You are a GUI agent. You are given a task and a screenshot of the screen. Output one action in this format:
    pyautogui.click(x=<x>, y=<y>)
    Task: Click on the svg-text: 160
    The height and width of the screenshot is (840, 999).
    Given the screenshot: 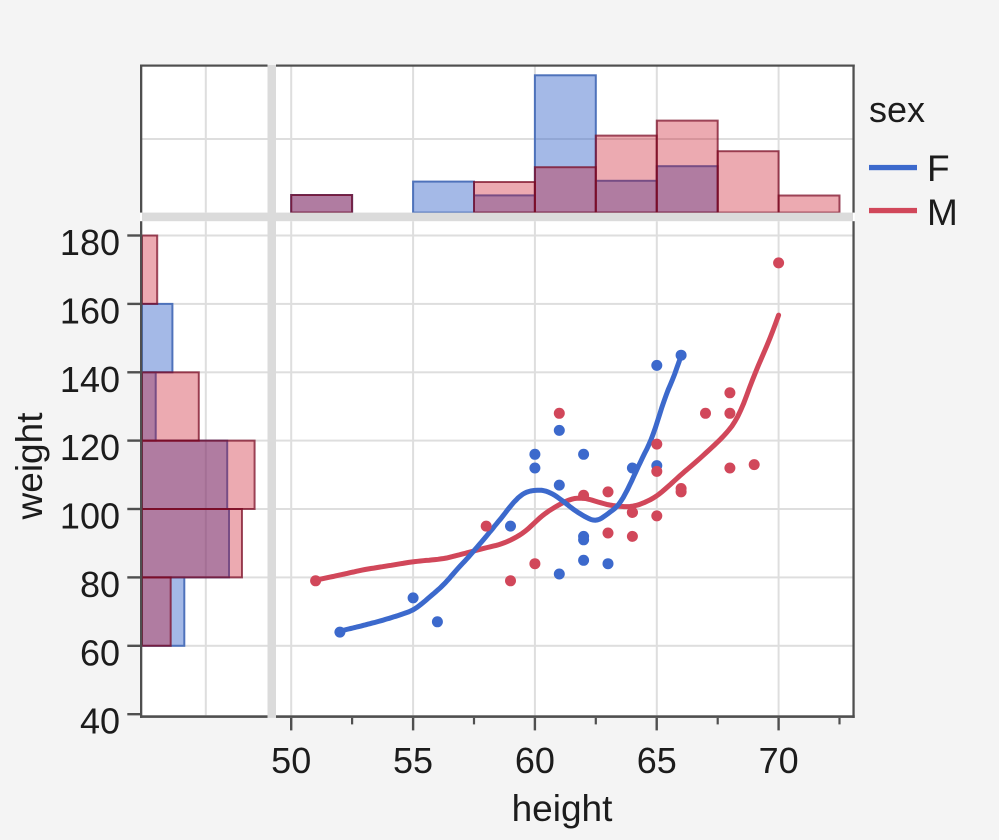 What is the action you would take?
    pyautogui.click(x=90, y=310)
    